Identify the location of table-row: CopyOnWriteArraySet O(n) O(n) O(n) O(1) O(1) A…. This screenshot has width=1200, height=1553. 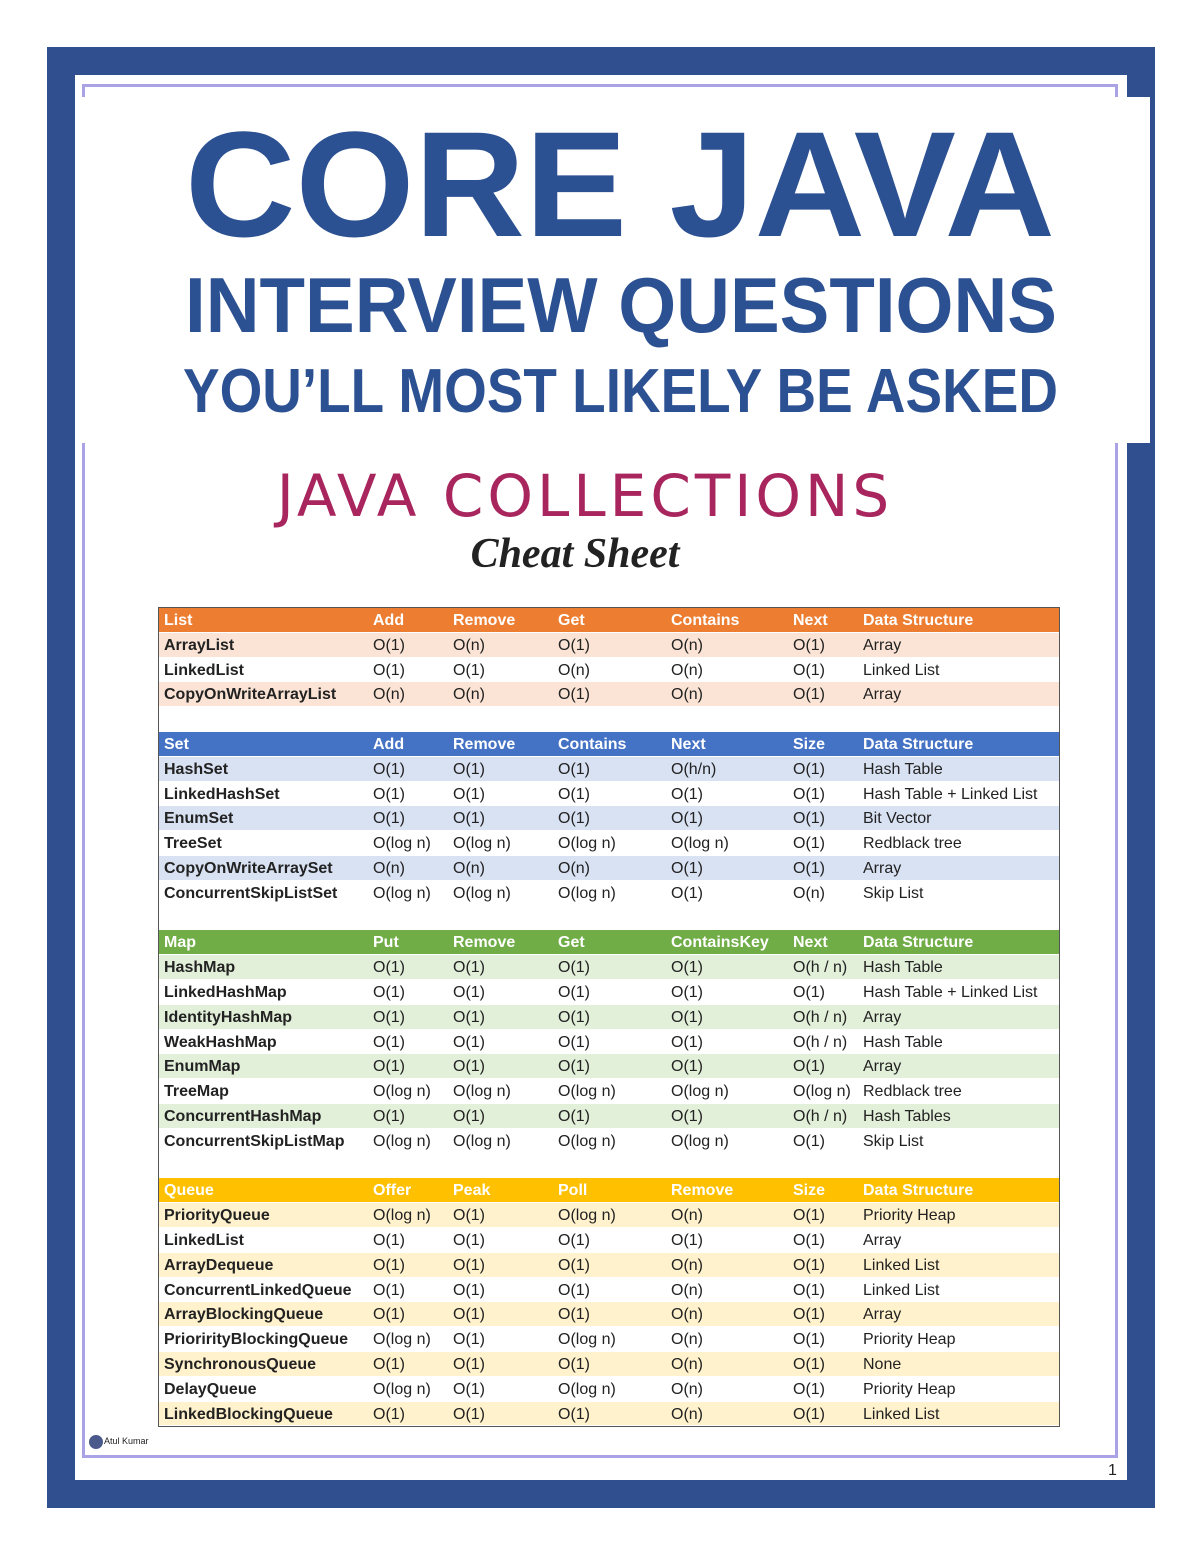
(609, 868).